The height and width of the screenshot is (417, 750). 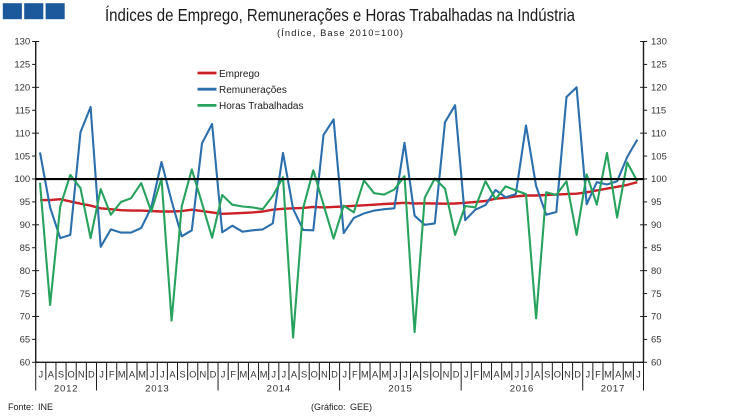 I want to click on svg-text: 2015, so click(x=400, y=389).